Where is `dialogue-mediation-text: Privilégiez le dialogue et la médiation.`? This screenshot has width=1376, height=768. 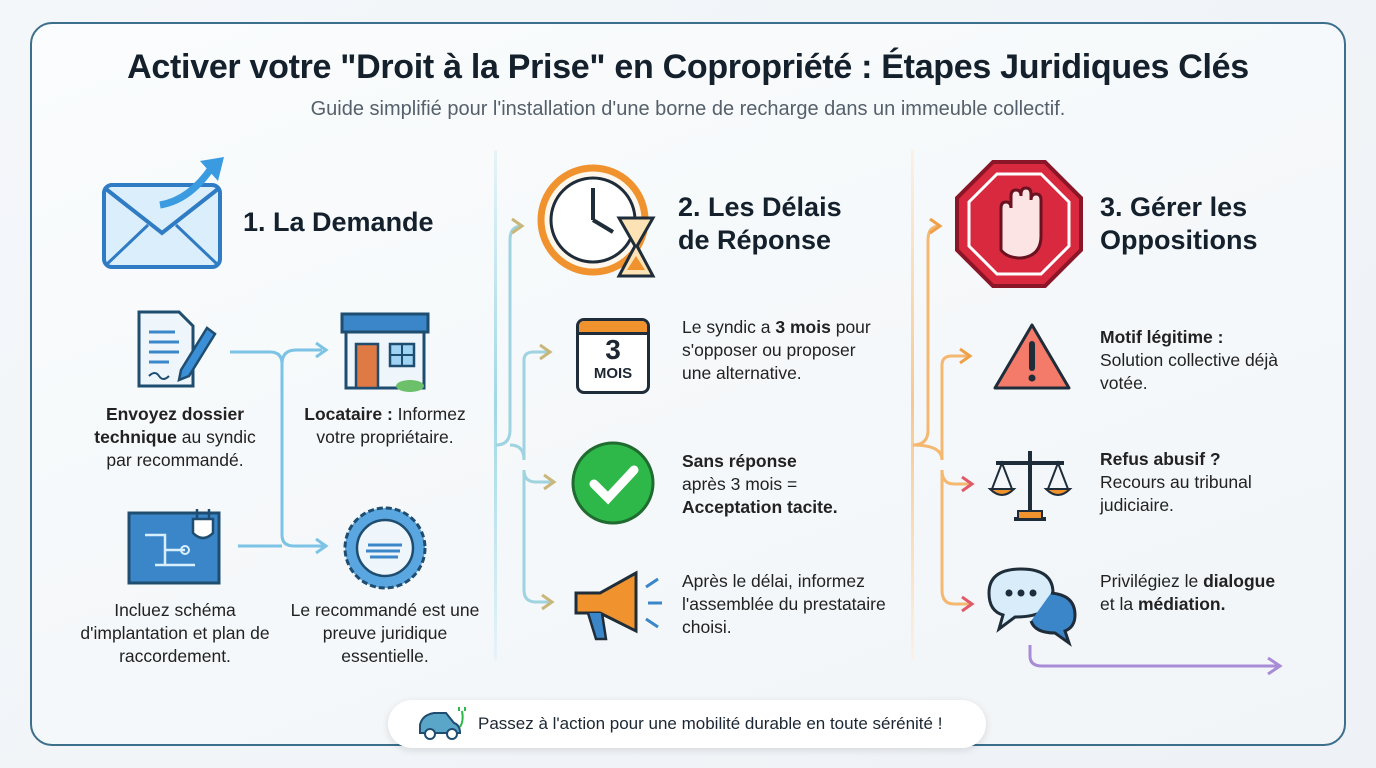
dialogue-mediation-text: Privilégiez le dialogue et la médiation. is located at coordinates (1188, 592).